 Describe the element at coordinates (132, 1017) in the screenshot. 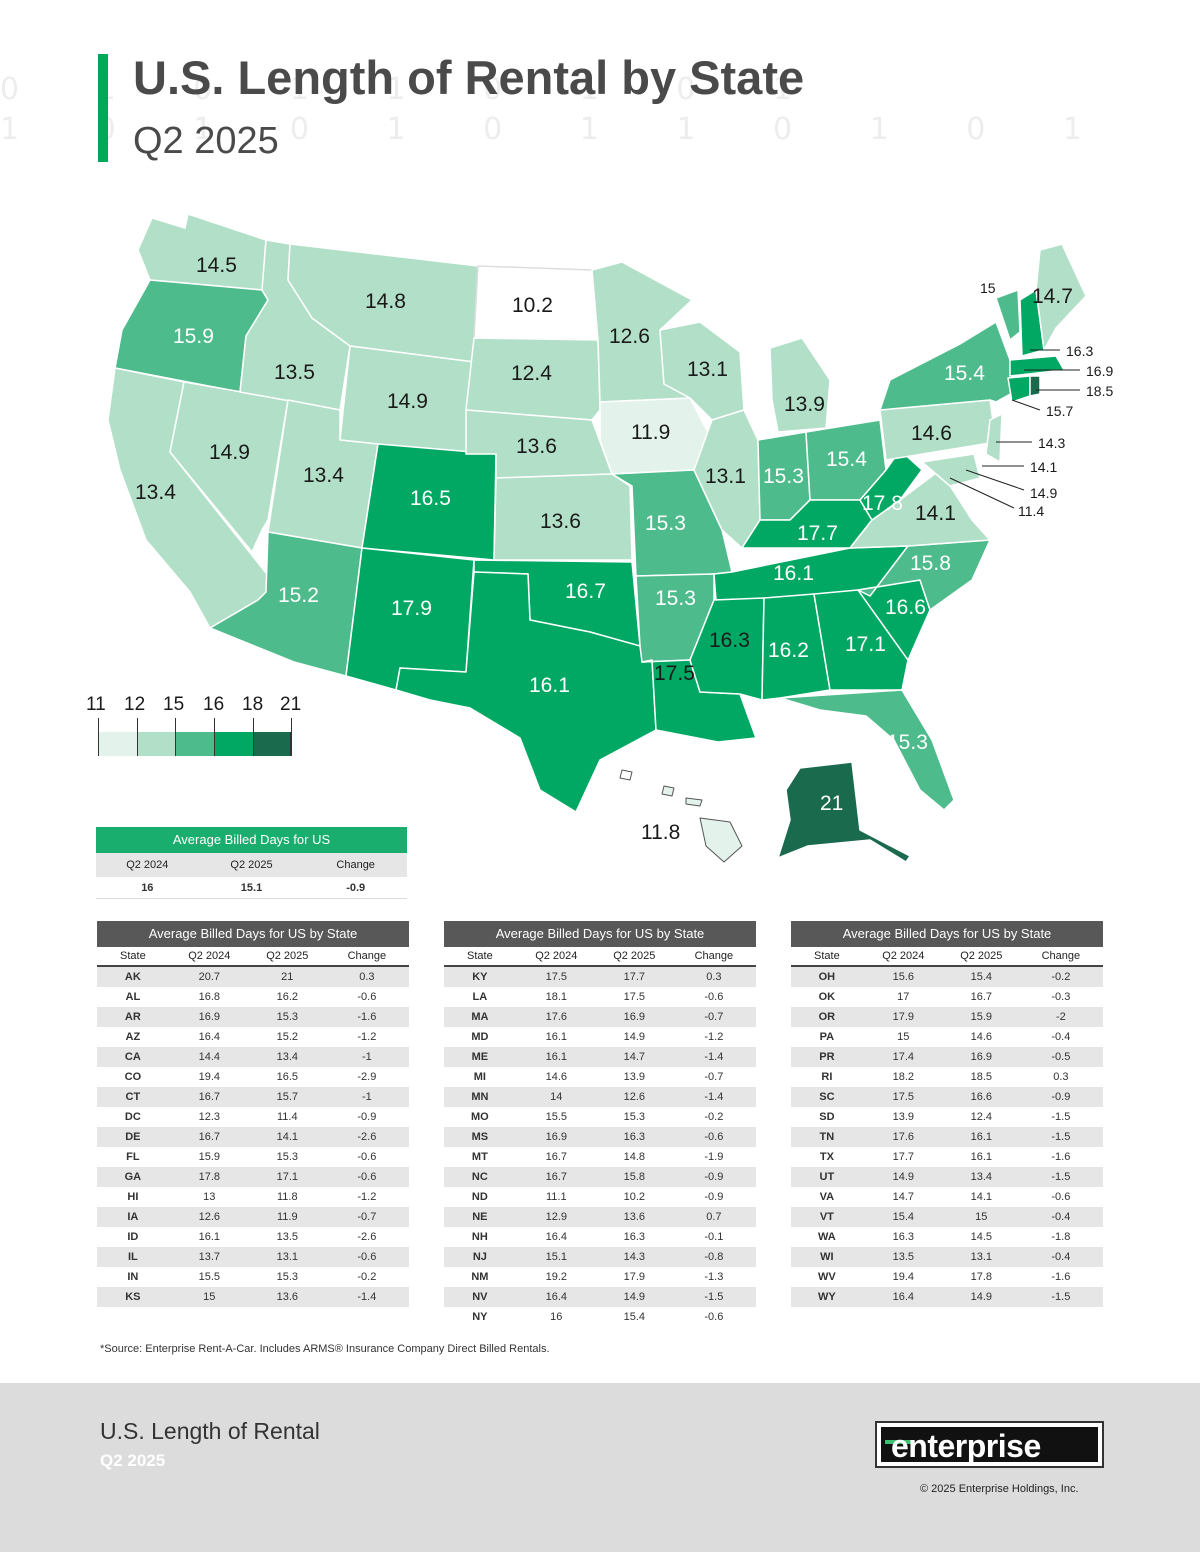

I see `table-cell: AR` at that location.